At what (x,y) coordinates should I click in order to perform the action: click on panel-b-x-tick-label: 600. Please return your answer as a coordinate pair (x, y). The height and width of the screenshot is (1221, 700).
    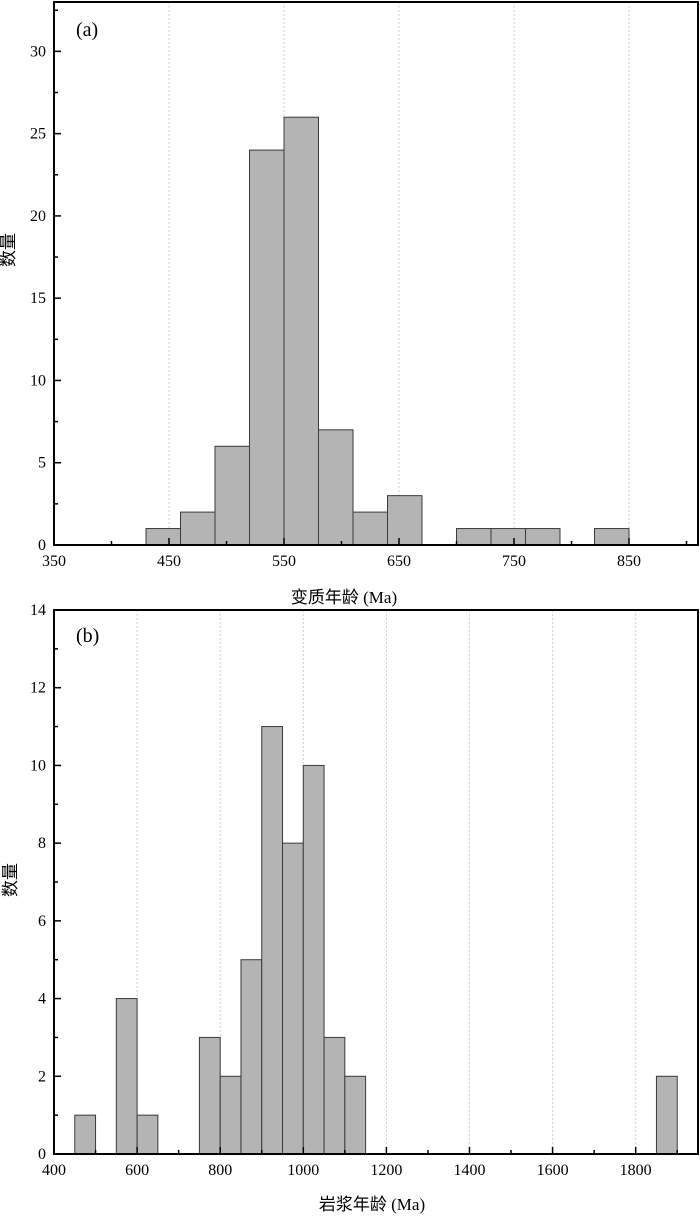
    Looking at the image, I should click on (137, 1170).